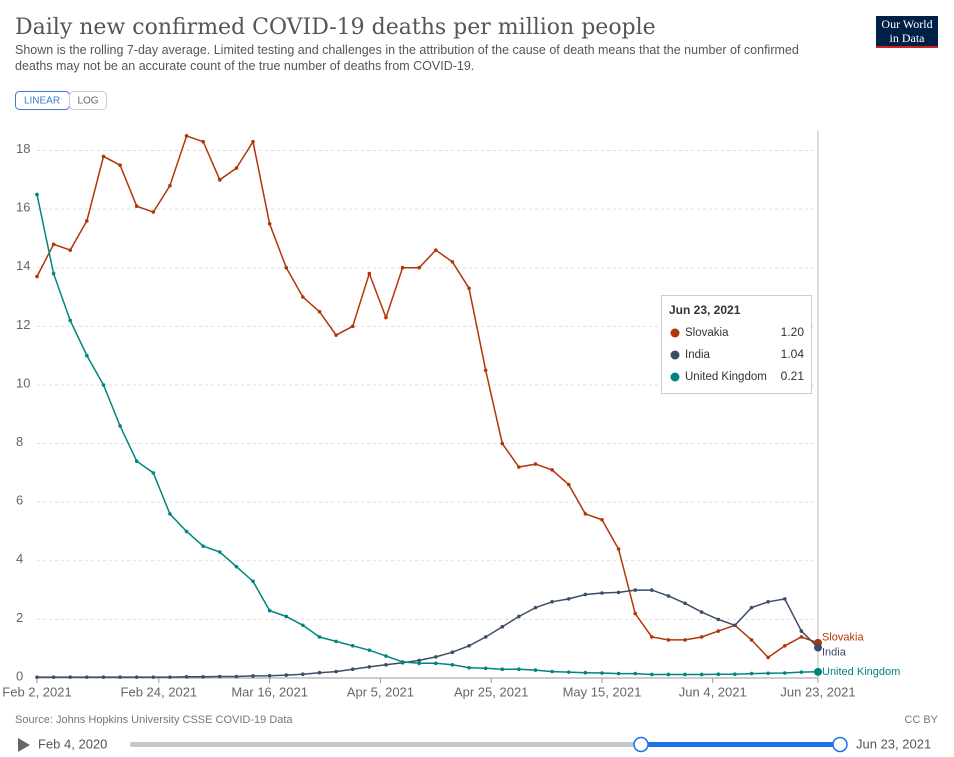 The image size is (954, 757). I want to click on y-tick-label: 2, so click(19, 617).